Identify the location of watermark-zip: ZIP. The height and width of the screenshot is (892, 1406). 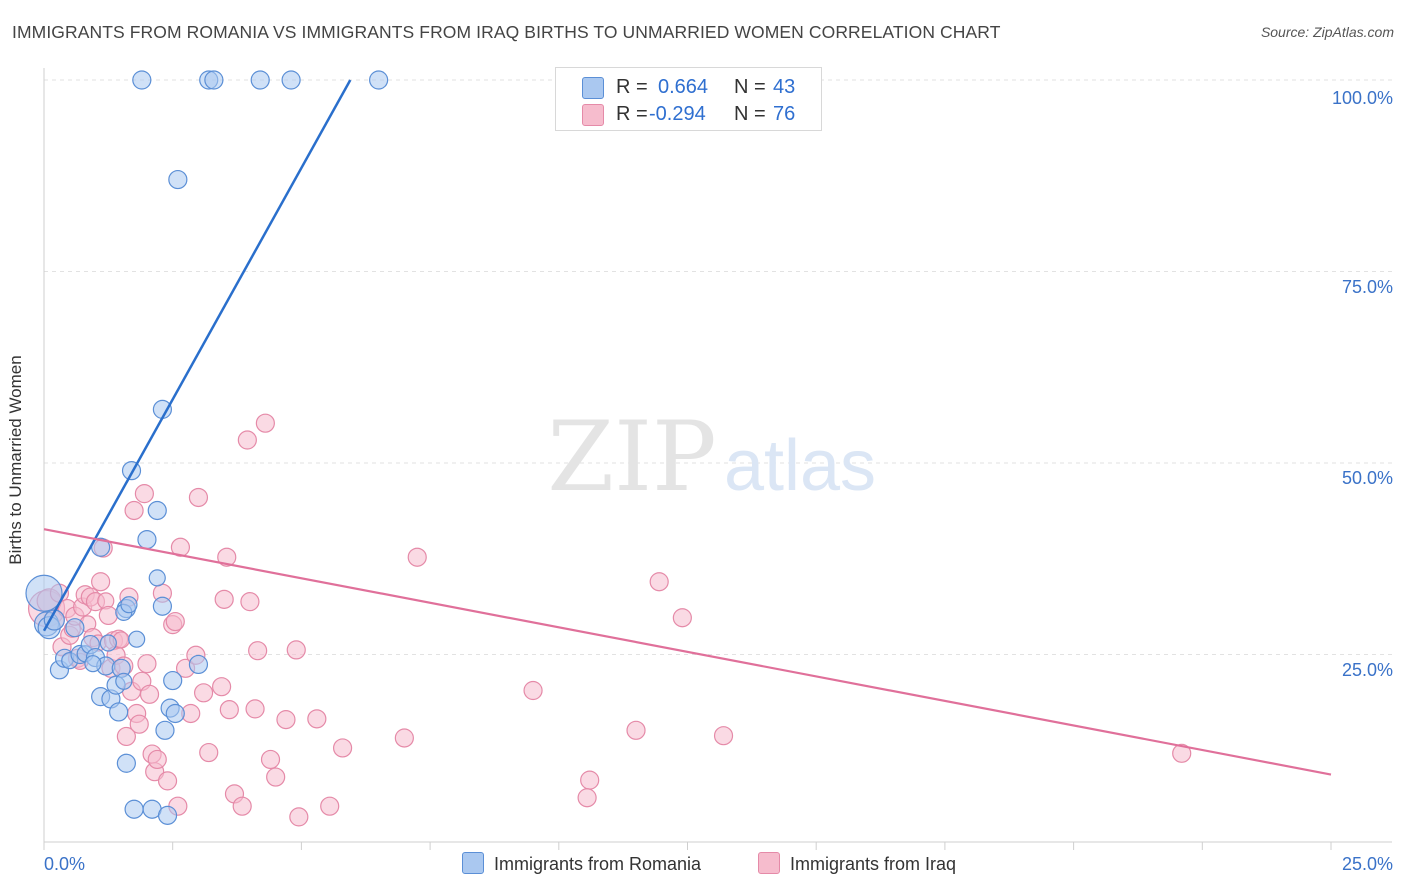
(631, 457).